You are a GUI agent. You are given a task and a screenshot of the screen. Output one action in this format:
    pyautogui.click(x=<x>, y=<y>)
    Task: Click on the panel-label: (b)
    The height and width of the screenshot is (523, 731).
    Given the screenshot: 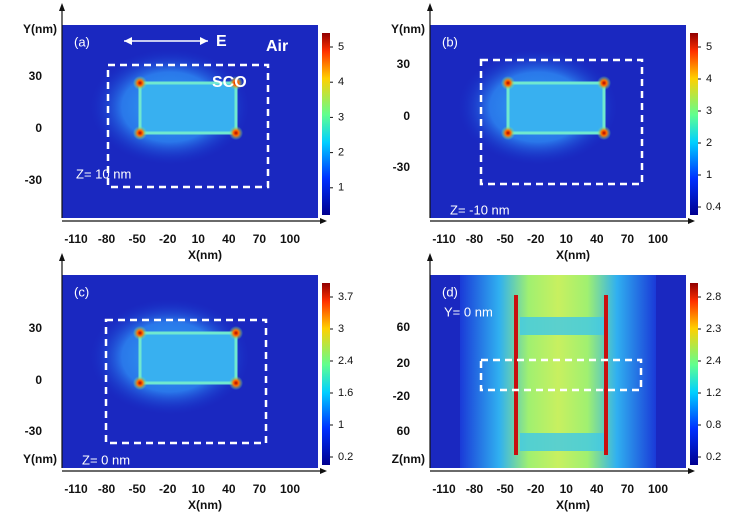 What is the action you would take?
    pyautogui.click(x=450, y=41)
    